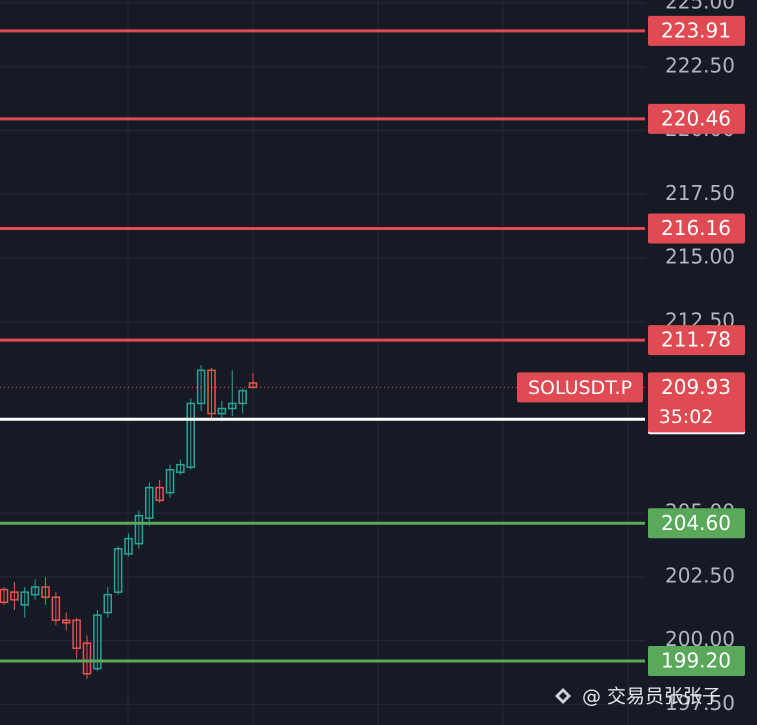 This screenshot has width=757, height=725. I want to click on symbol-label: SOLUSDT.P, so click(580, 388).